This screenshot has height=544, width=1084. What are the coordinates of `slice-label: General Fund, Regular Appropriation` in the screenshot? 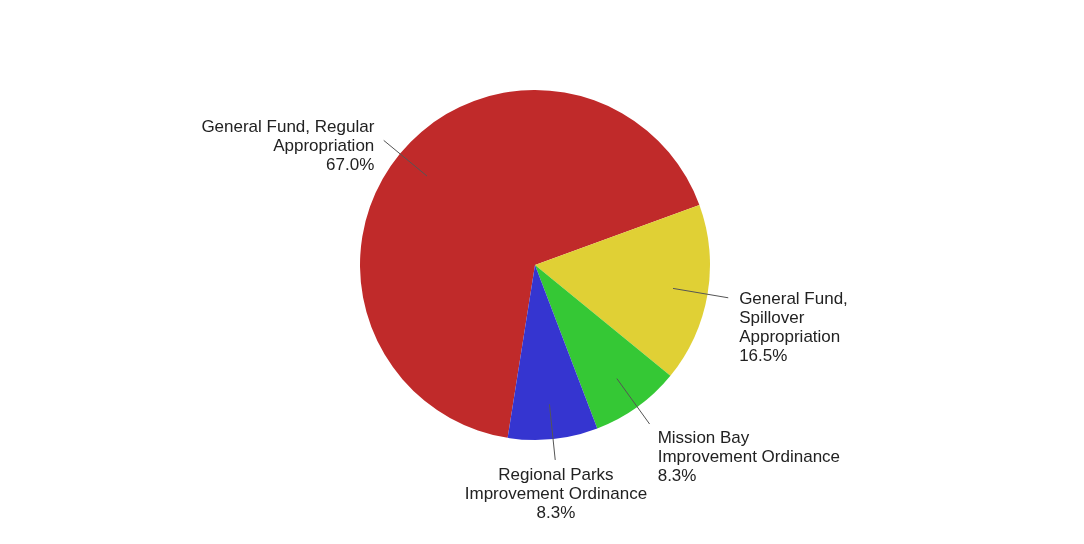 It's located at (288, 135).